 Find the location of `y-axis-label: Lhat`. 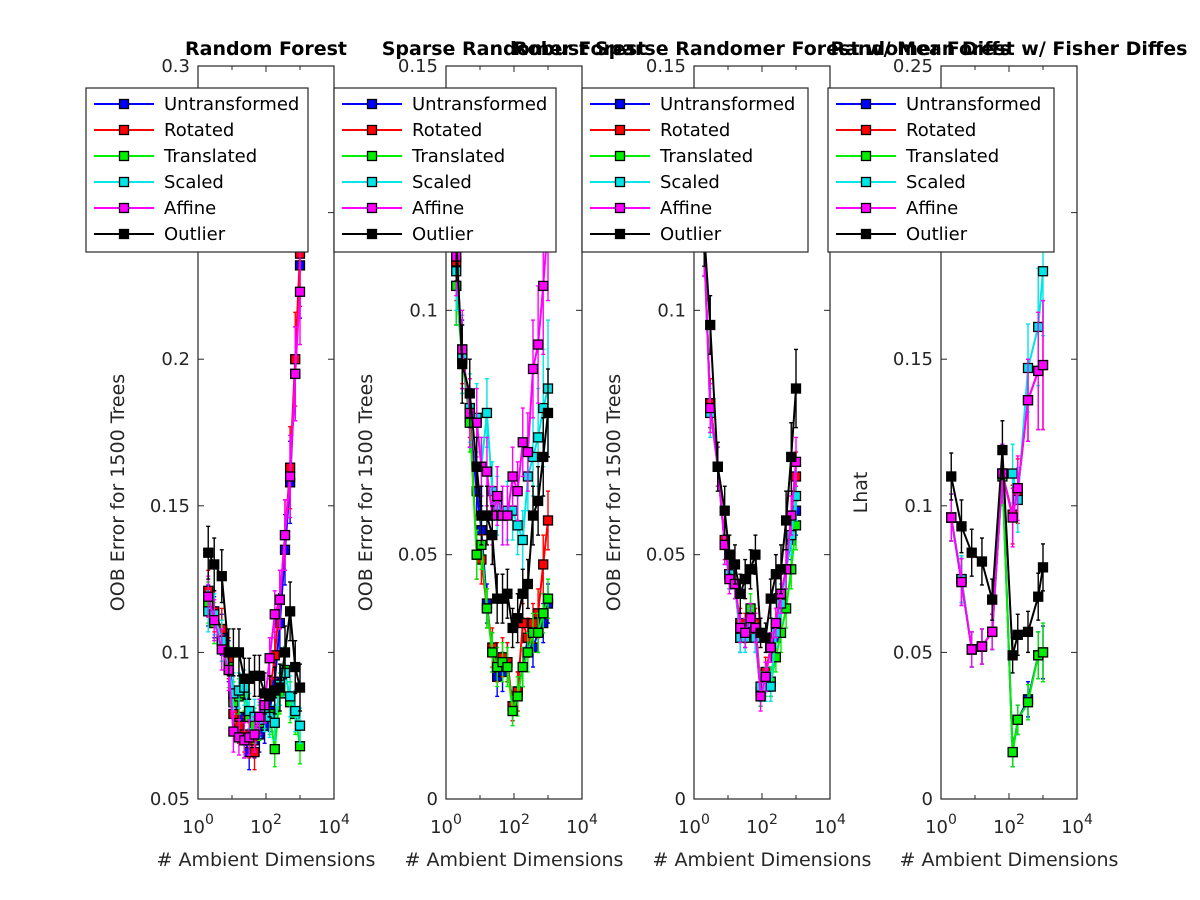

y-axis-label: Lhat is located at coordinates (861, 493).